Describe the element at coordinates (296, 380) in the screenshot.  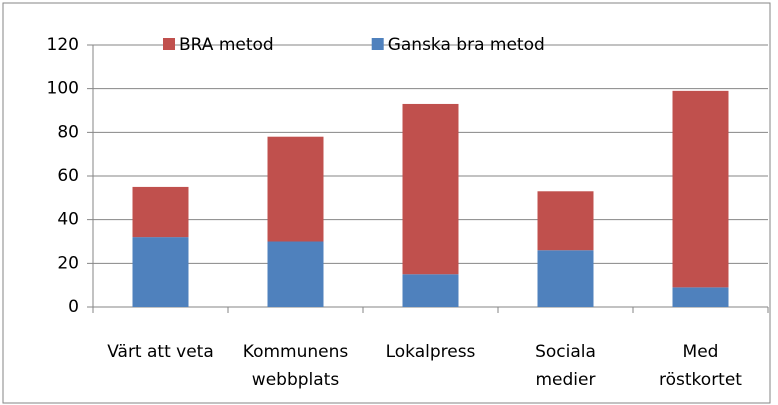
I see `x-tick-label-line: webbplats` at that location.